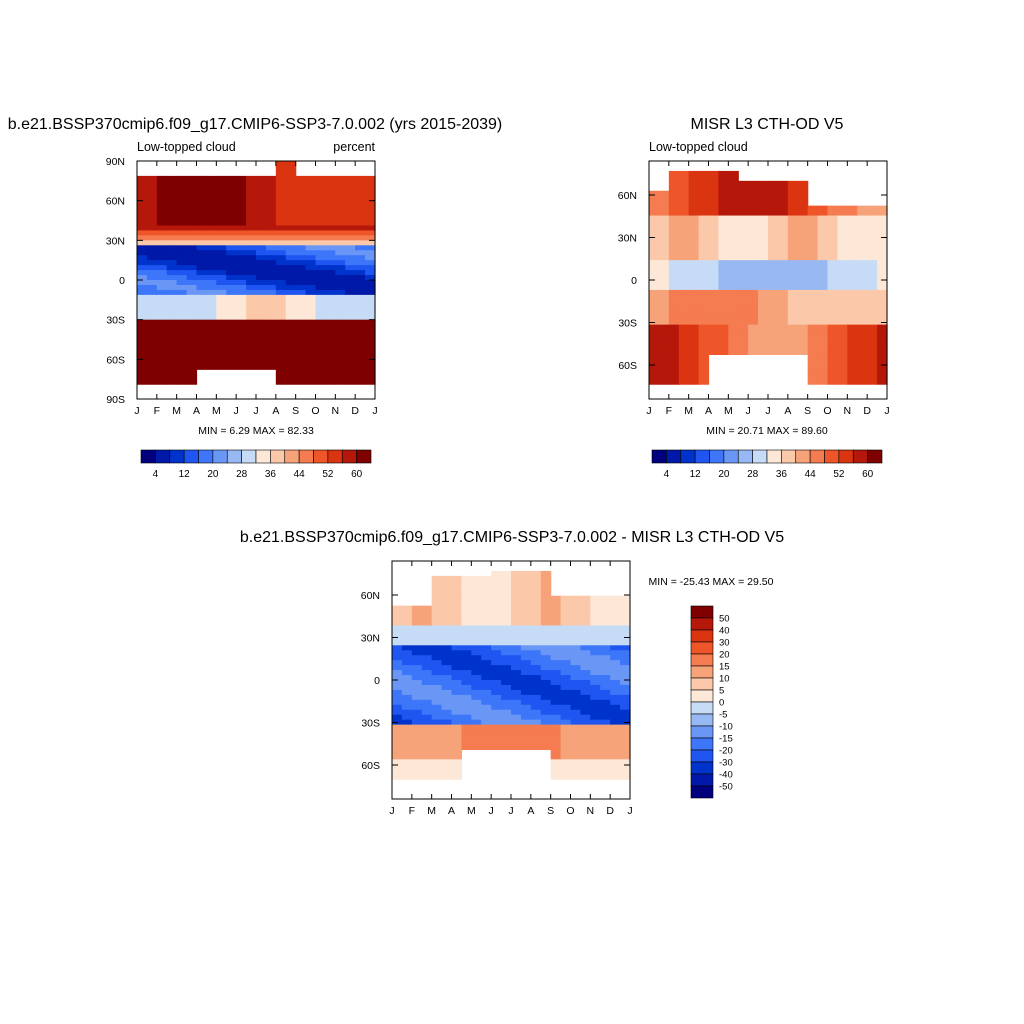 The width and height of the screenshot is (1024, 1024). I want to click on colorbar-swatch, so click(702, 720).